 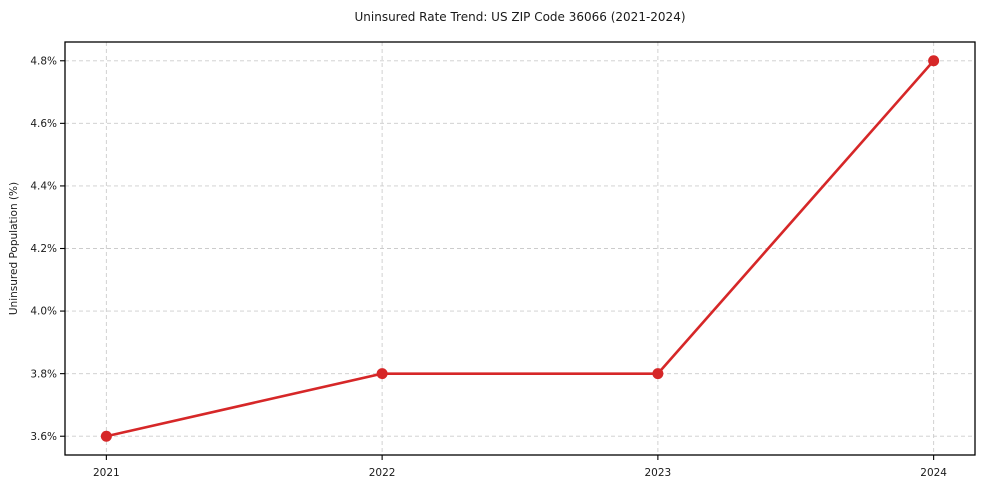 What do you see at coordinates (43, 249) in the screenshot?
I see `y-tick-label: 4.2%` at bounding box center [43, 249].